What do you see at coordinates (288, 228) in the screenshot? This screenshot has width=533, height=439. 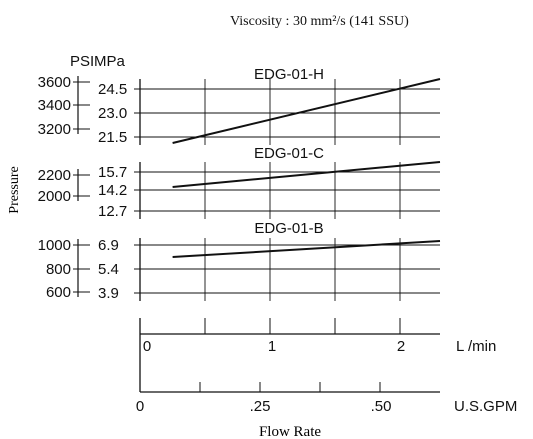 I see `panel-label-edg-01-b: EDG-01-B` at bounding box center [288, 228].